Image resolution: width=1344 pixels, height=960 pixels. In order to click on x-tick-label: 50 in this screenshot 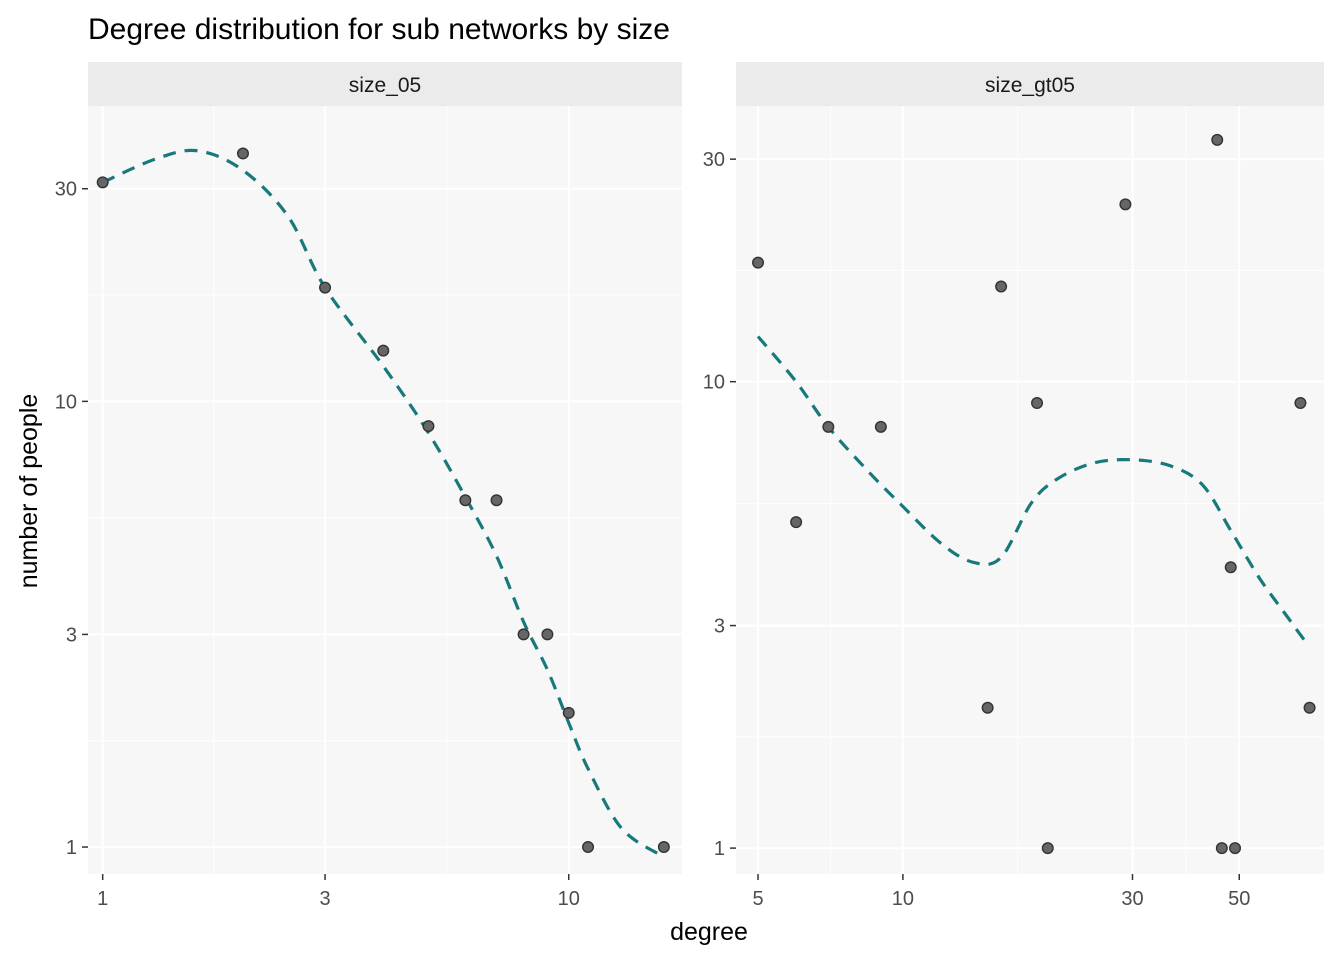, I will do `click(1239, 899)`.